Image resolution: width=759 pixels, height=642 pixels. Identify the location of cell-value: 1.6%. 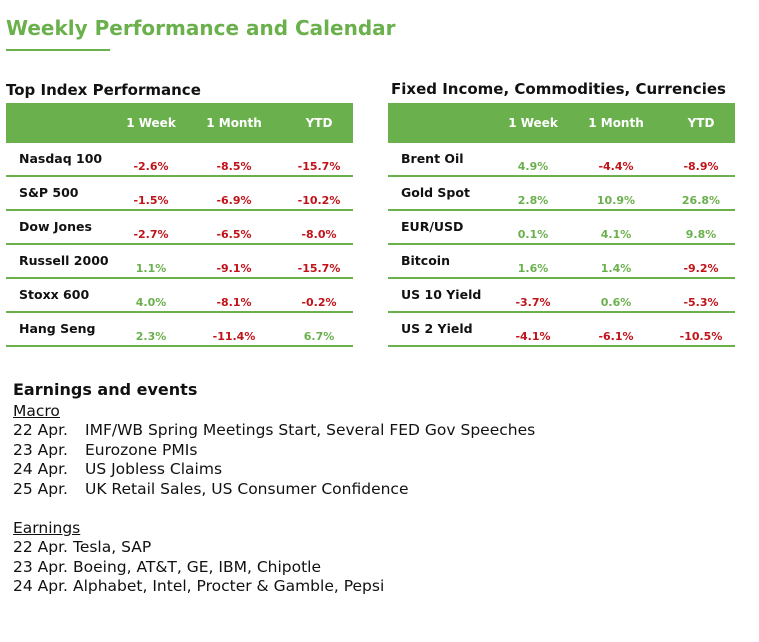
(533, 268).